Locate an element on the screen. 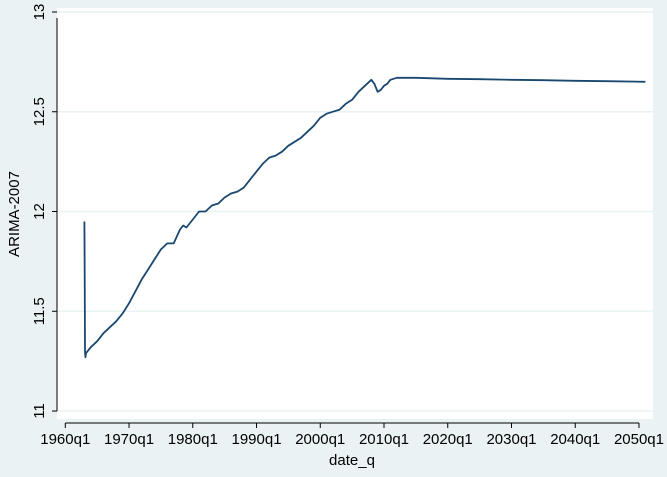  y-tick-label: 12.5 is located at coordinates (39, 111).